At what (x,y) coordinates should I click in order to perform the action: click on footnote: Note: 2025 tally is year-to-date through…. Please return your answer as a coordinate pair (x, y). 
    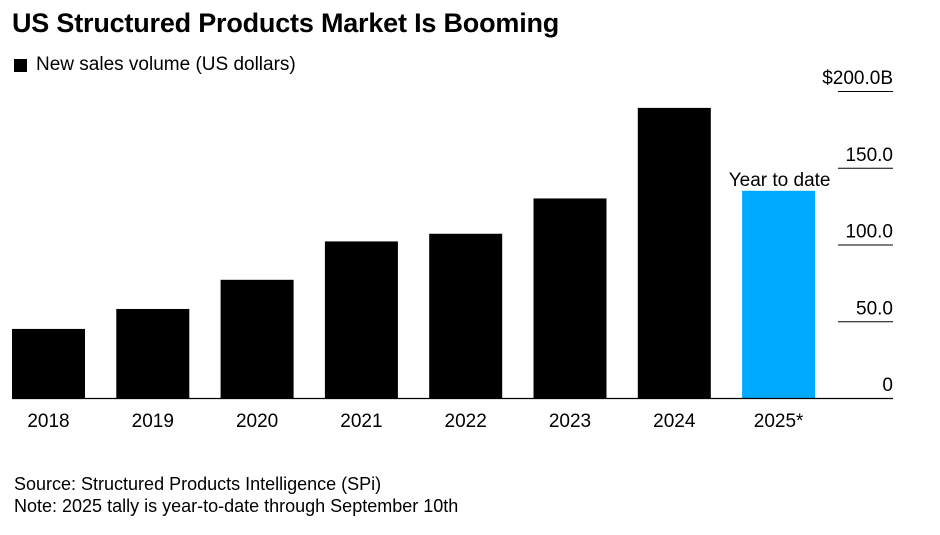
    Looking at the image, I should click on (236, 506).